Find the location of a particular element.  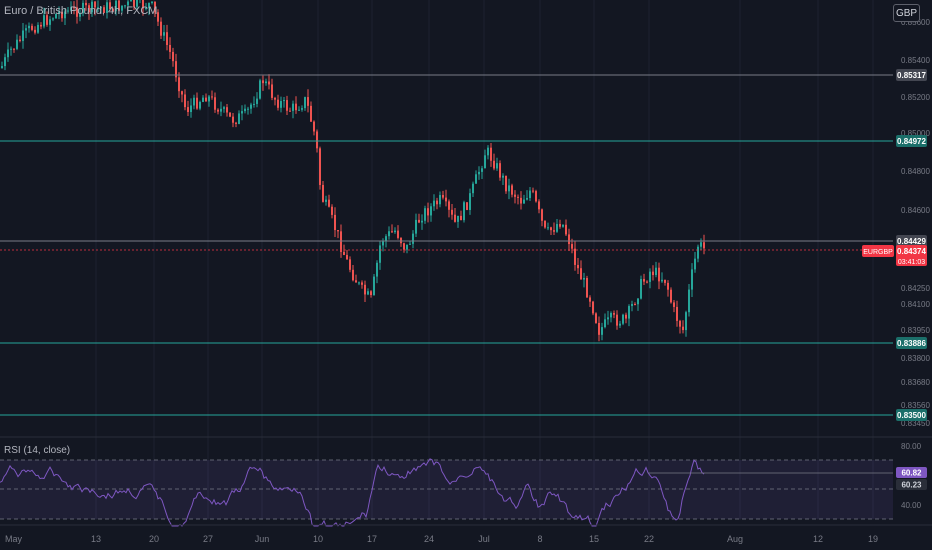

current-price-text: 0.84374 is located at coordinates (911, 251).